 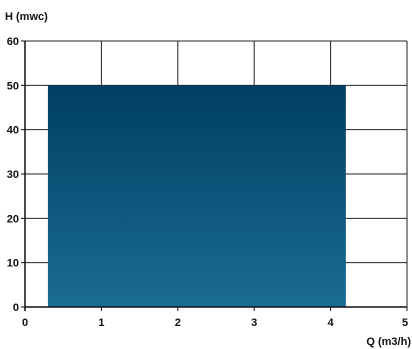 I want to click on x-tick-label-4: 4, so click(x=331, y=323).